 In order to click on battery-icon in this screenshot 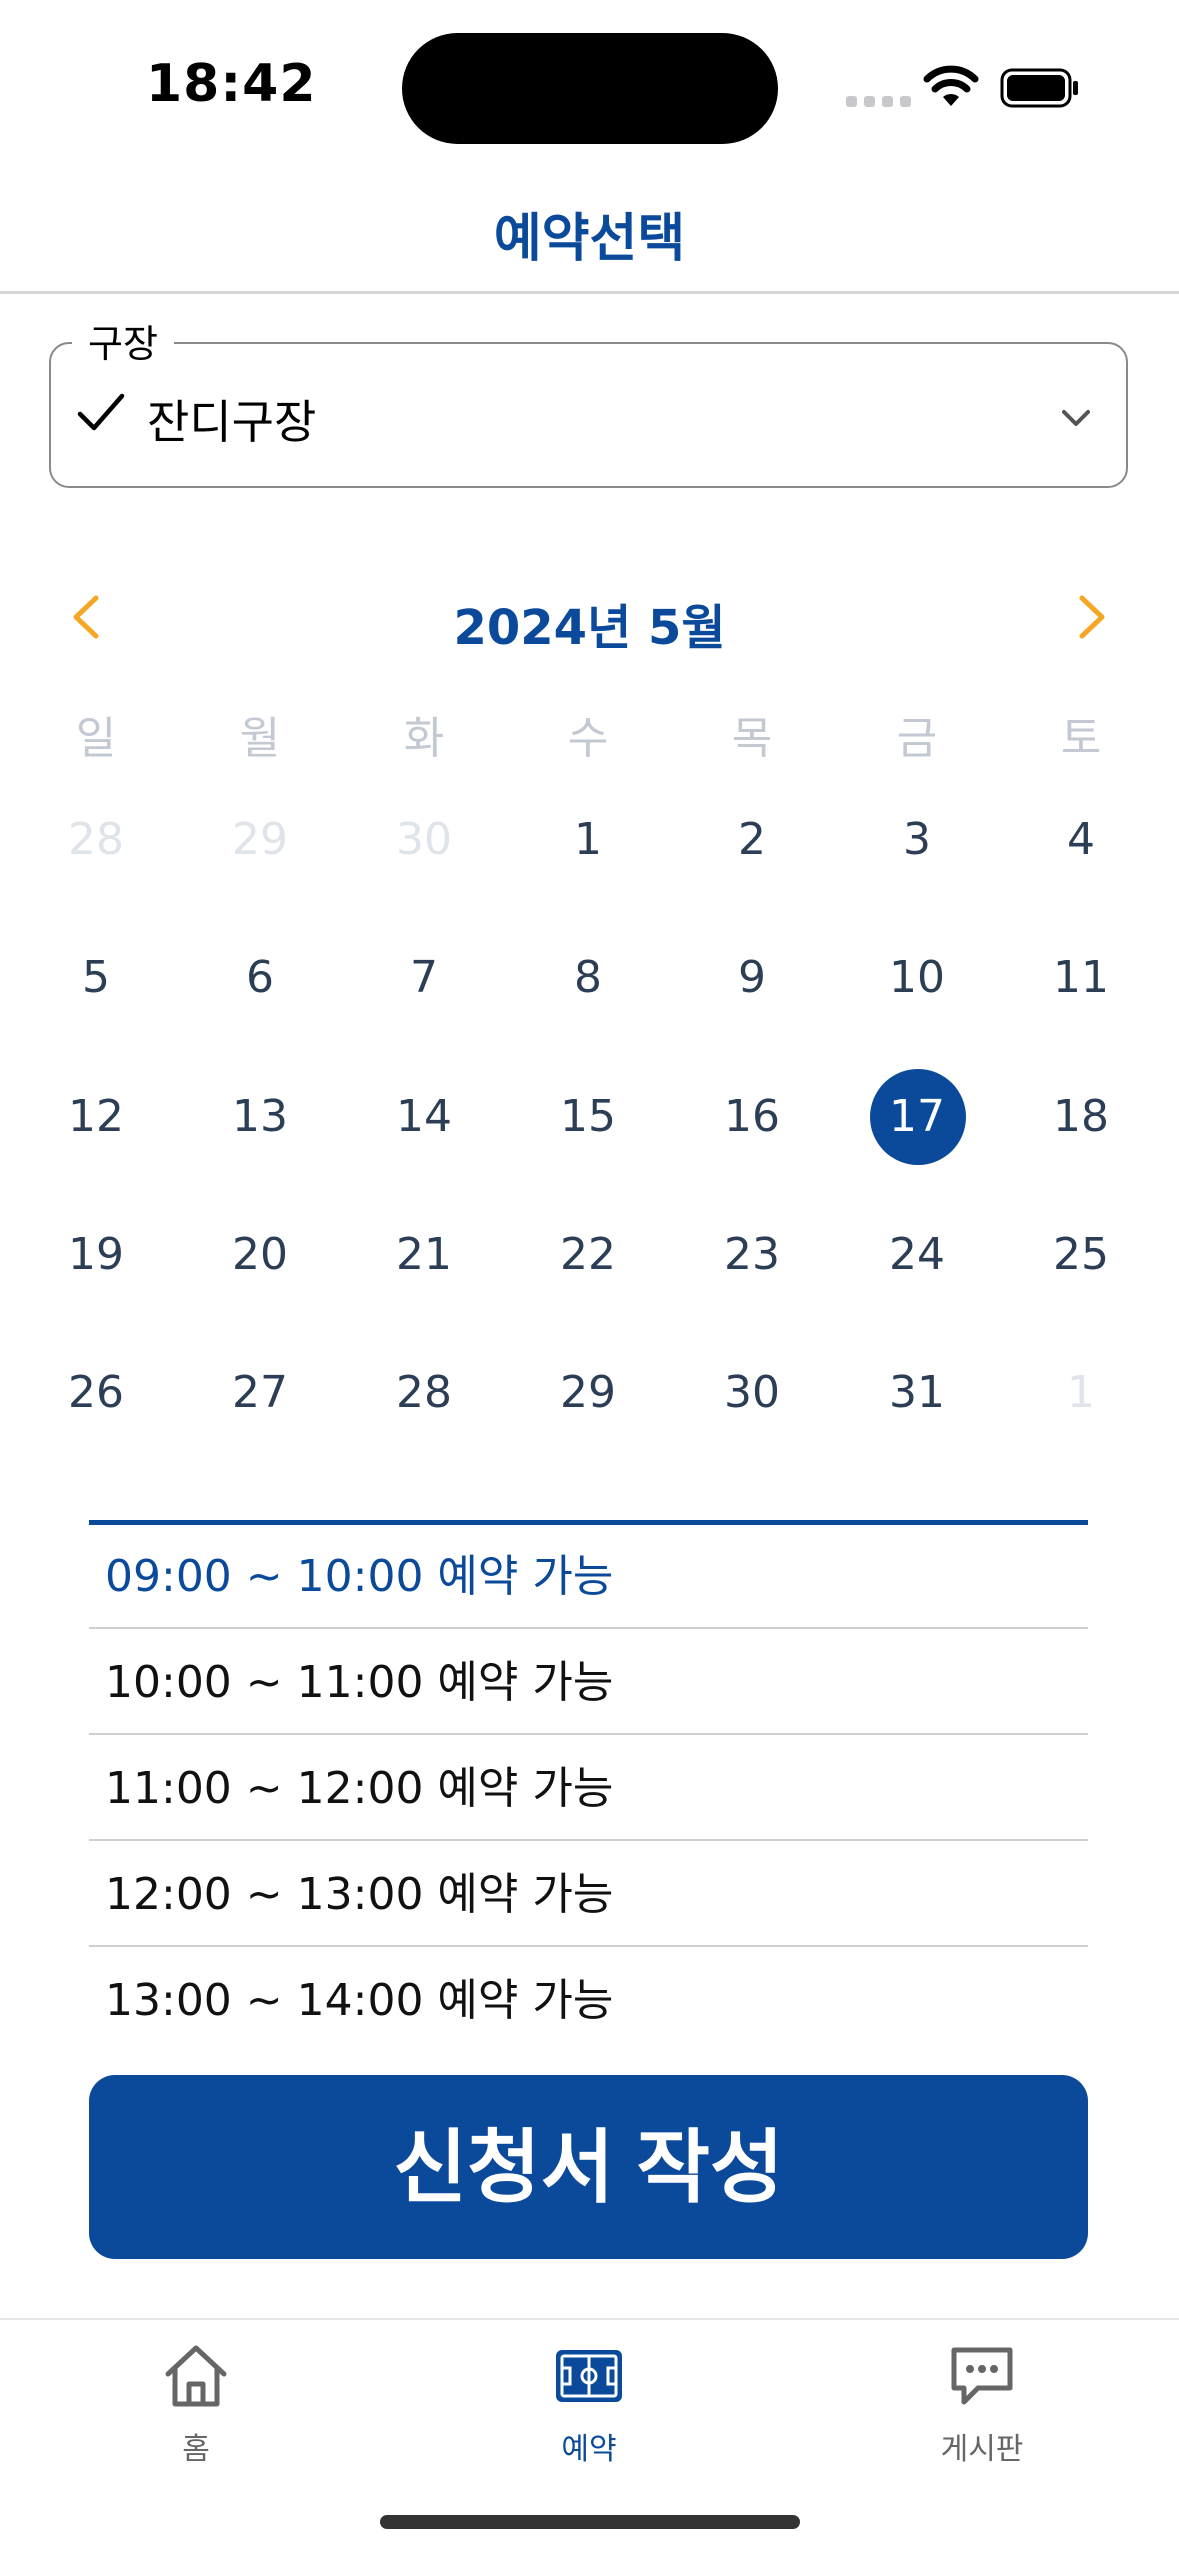, I will do `click(1039, 88)`.